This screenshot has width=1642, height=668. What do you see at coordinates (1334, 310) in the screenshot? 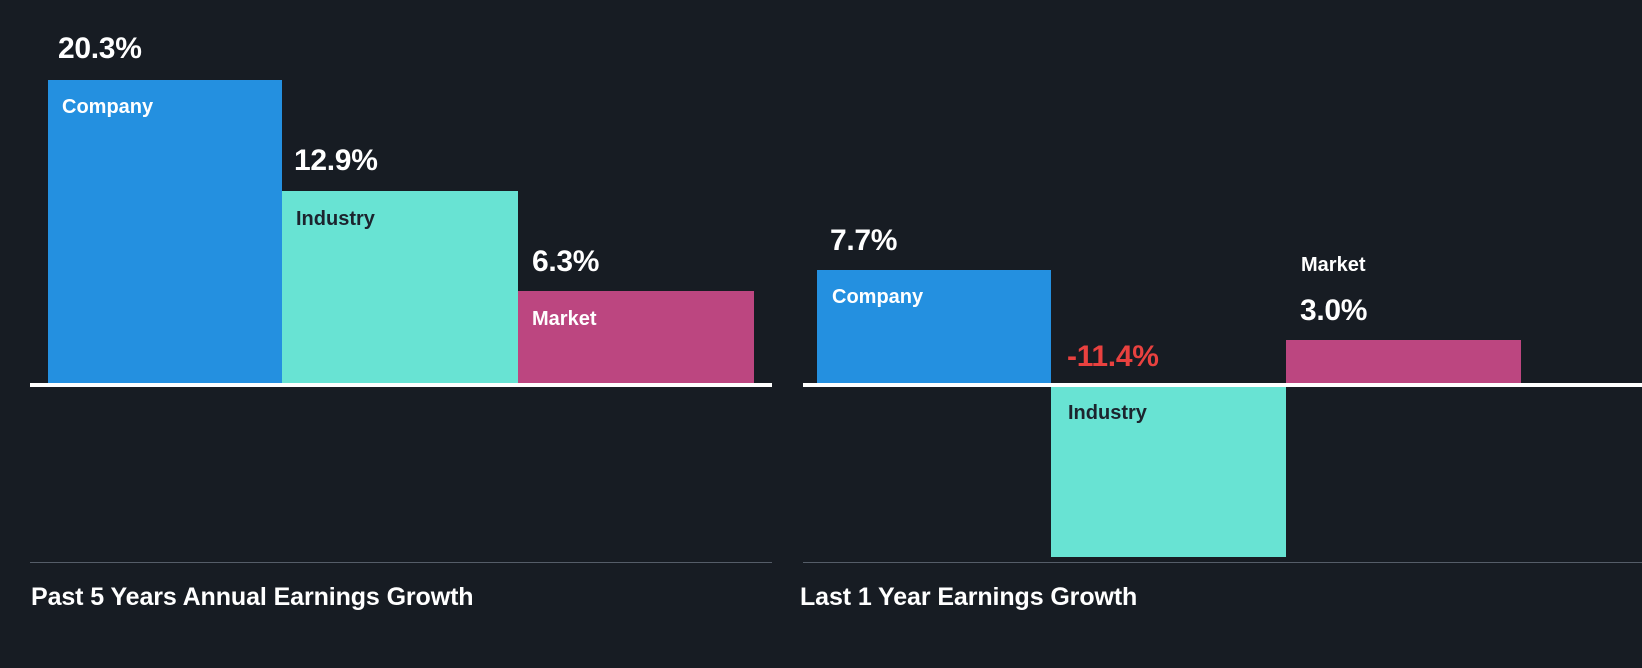
I see `value-label-market: 3.0%` at bounding box center [1334, 310].